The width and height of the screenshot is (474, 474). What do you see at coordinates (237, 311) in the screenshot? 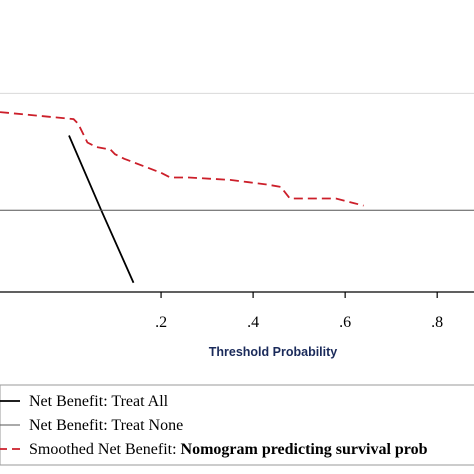
I see `x-axis: .2 .4 .6 .8` at bounding box center [237, 311].